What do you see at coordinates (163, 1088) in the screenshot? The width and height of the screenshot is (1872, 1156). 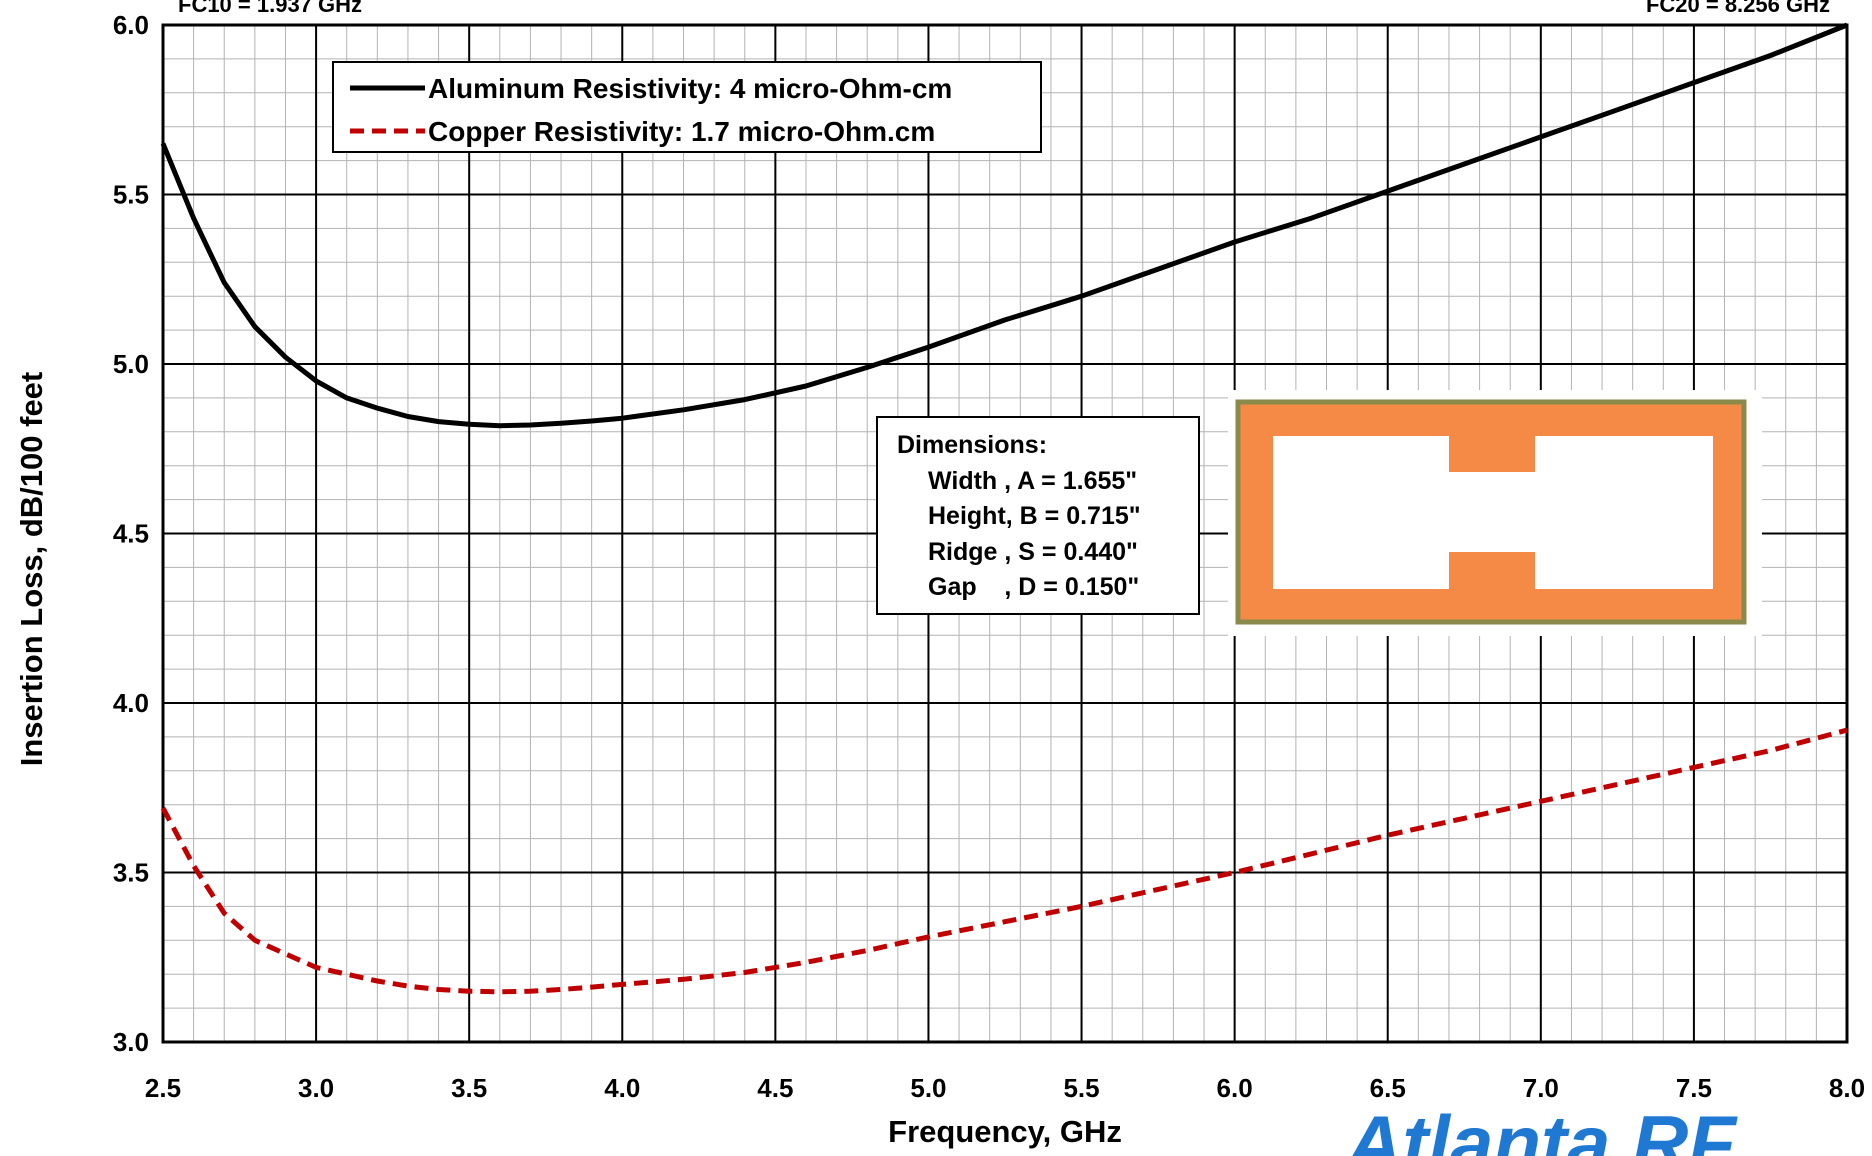 I see `x-tick-label: 2.5` at bounding box center [163, 1088].